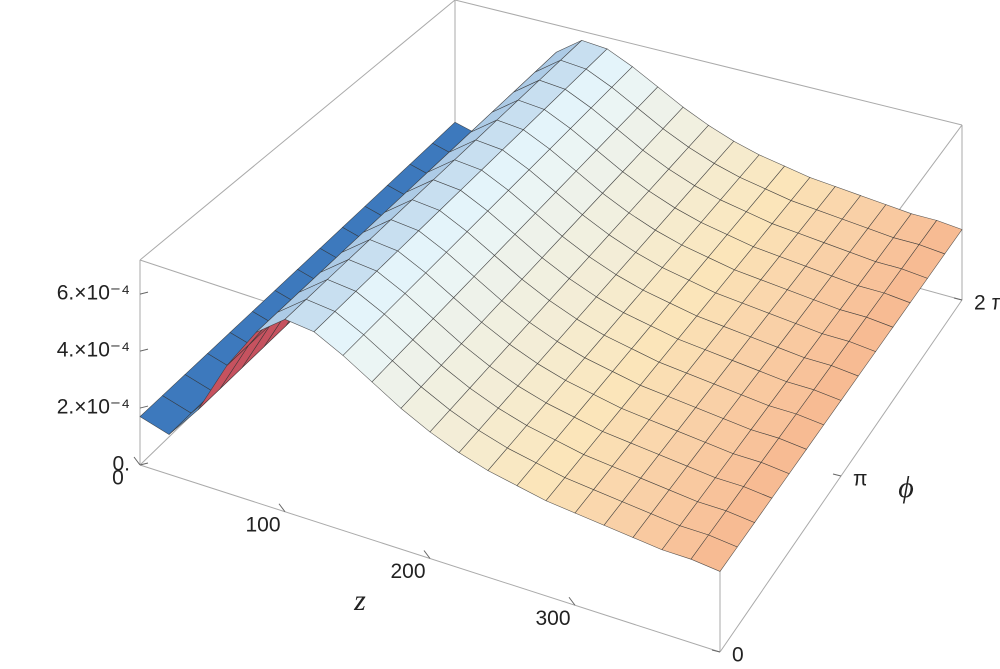  What do you see at coordinates (93, 407) in the screenshot?
I see `z-tick-label: 2.×10⁻⁴` at bounding box center [93, 407].